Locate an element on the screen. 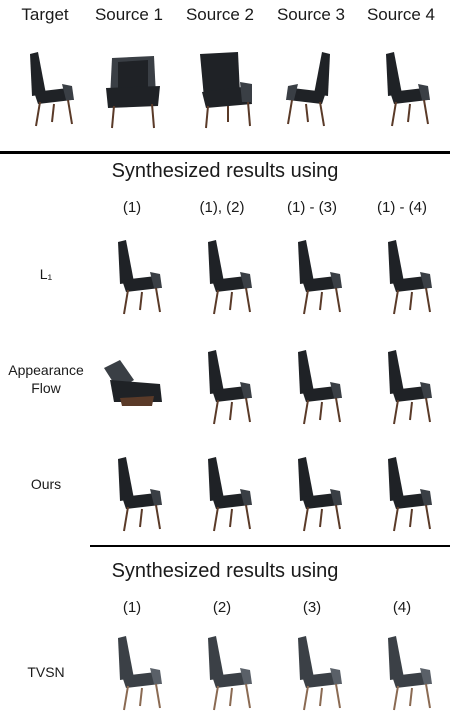  header-source-4: Source 4 is located at coordinates (401, 14).